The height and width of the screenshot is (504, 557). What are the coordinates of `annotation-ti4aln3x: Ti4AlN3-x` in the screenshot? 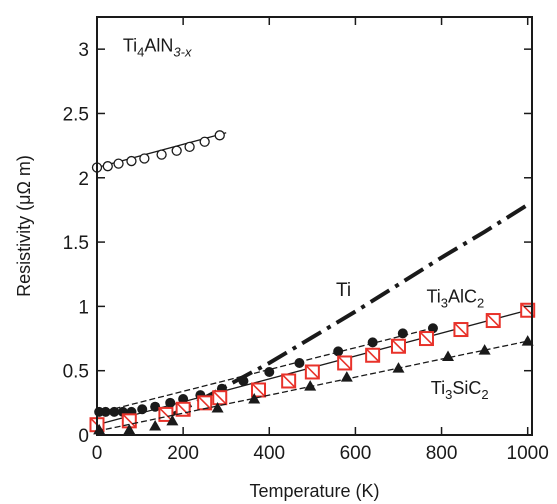 It's located at (157, 48).